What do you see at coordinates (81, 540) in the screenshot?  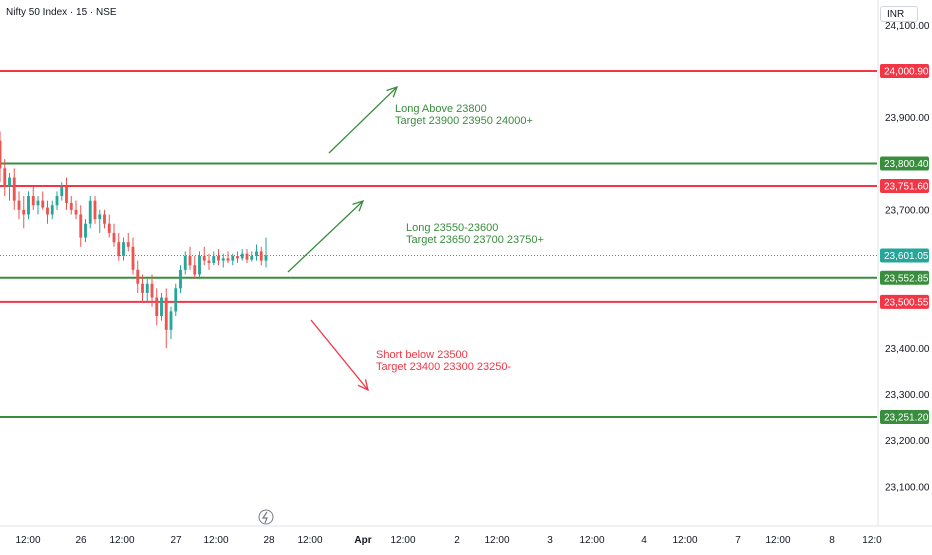 I see `time-tick-label: 26` at bounding box center [81, 540].